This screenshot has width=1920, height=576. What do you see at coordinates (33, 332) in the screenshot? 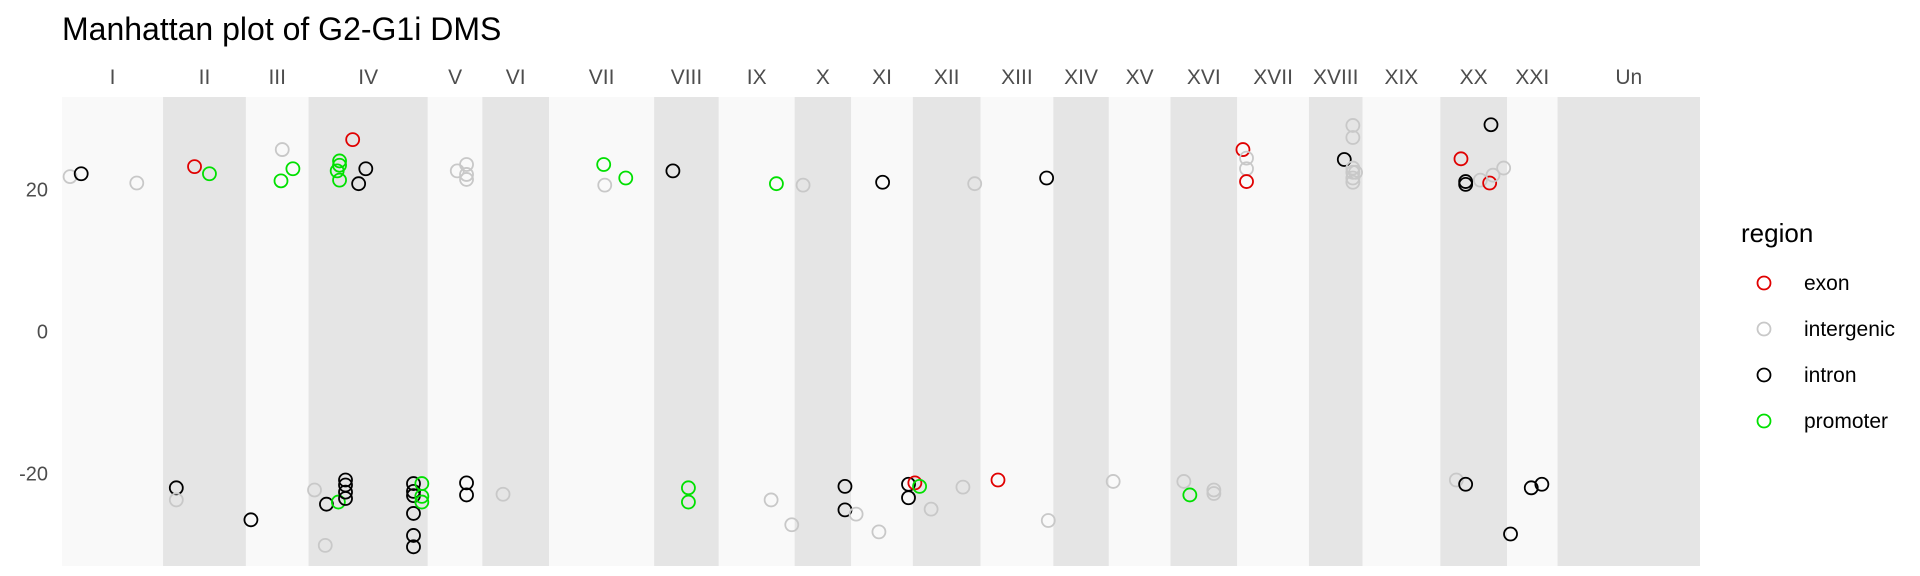
I see `y-axis: -20 0 20` at bounding box center [33, 332].